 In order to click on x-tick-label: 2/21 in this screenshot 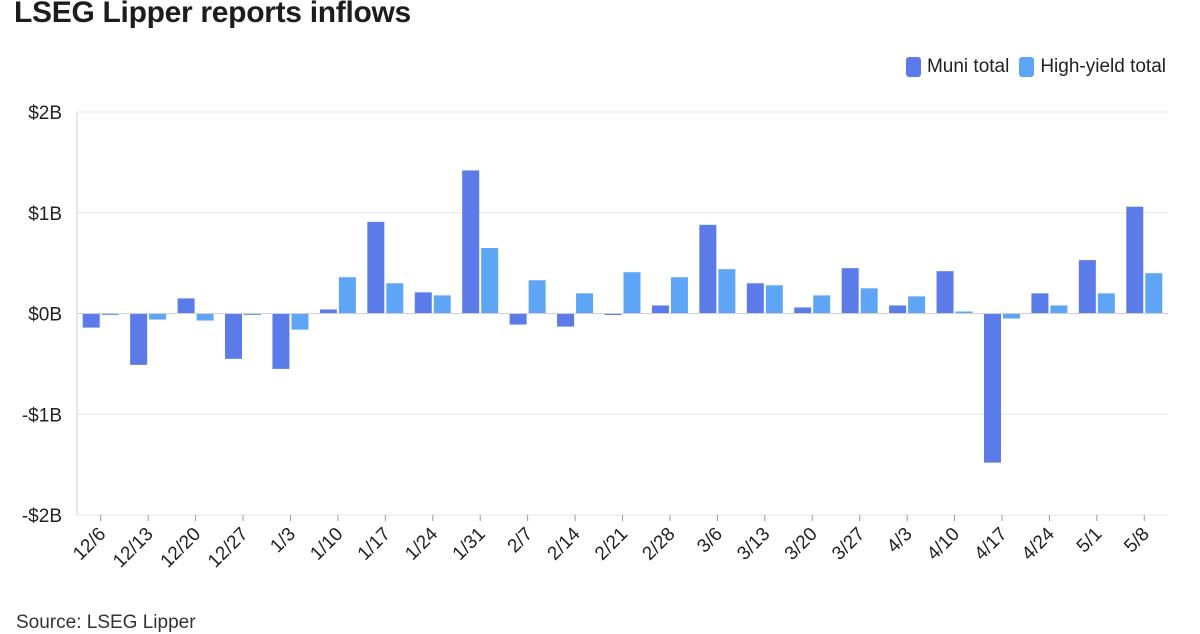, I will do `click(611, 544)`.